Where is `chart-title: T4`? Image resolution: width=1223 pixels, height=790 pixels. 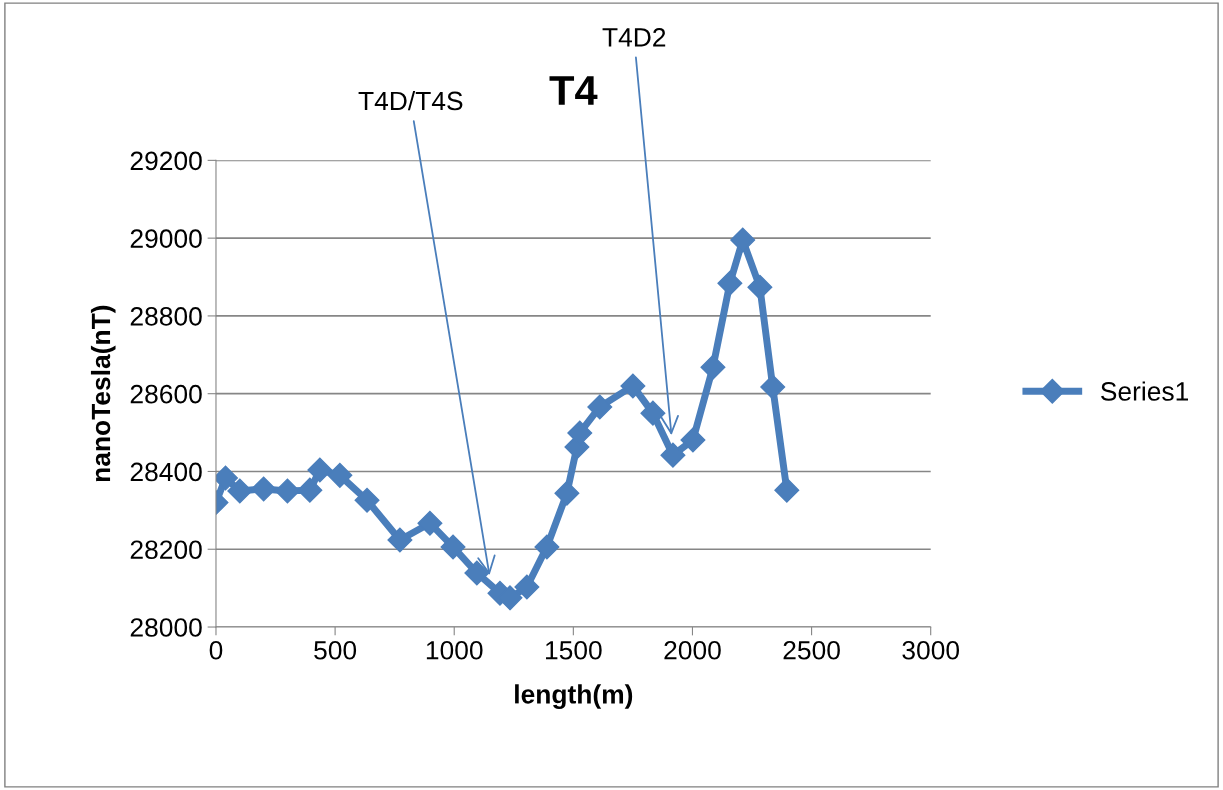
chart-title: T4 is located at coordinates (573, 90).